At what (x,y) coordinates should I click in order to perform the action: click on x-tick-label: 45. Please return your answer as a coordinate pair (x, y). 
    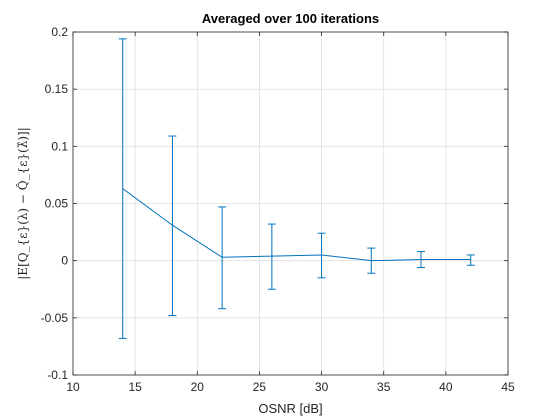
    Looking at the image, I should click on (508, 387).